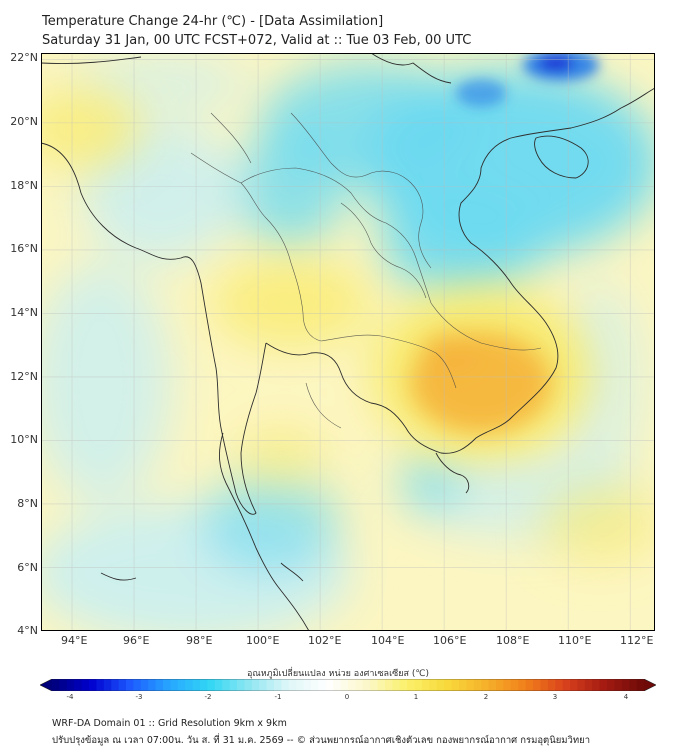  Describe the element at coordinates (24, 121) in the screenshot. I see `y-tick-20n: 20°N` at that location.